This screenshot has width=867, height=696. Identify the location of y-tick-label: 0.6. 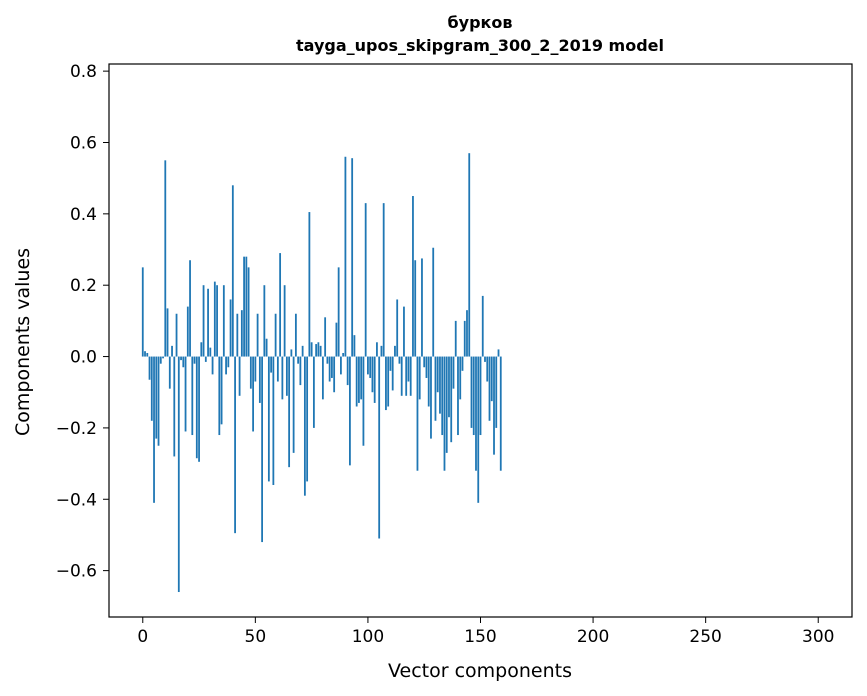
(83, 143).